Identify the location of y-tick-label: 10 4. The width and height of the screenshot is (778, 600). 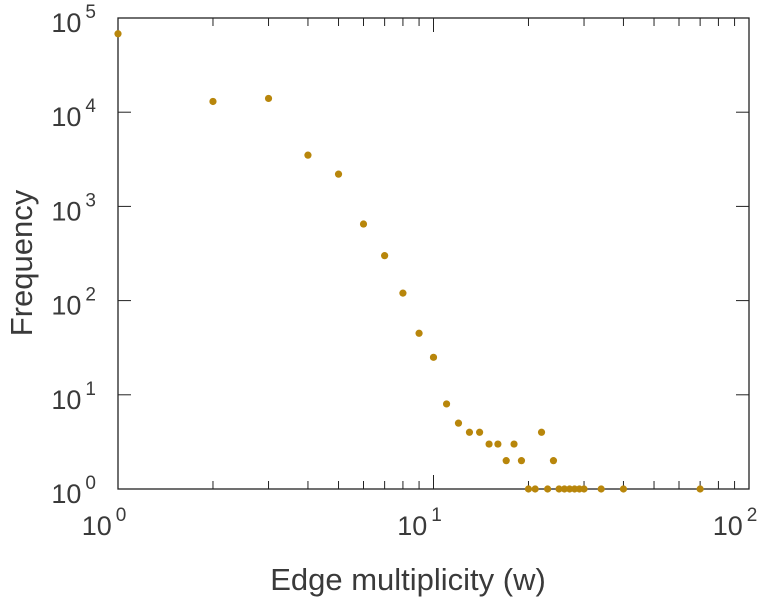
(73, 114).